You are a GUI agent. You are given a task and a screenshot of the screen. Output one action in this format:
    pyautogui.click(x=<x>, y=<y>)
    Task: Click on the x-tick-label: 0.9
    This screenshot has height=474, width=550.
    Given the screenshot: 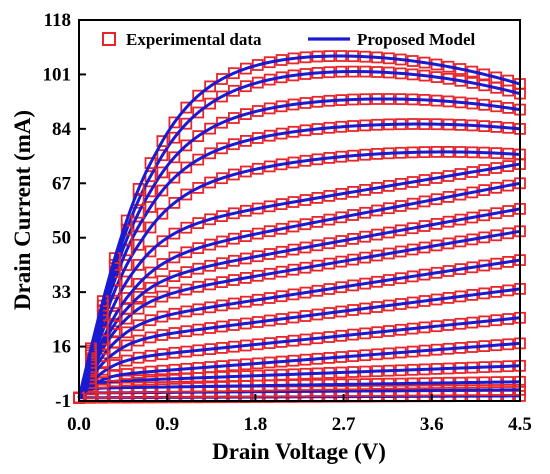 What is the action you would take?
    pyautogui.click(x=167, y=424)
    